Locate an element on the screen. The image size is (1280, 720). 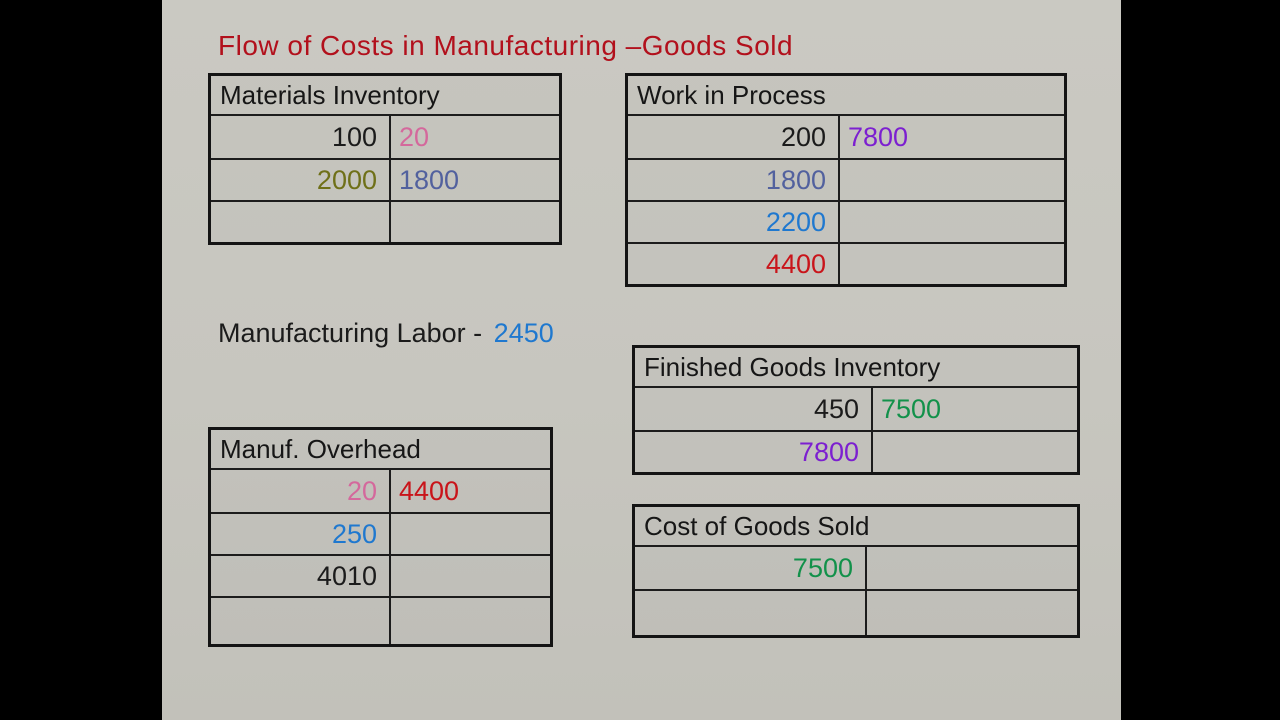
account-rows: 20 4400 250 4010 is located at coordinates (380, 557).